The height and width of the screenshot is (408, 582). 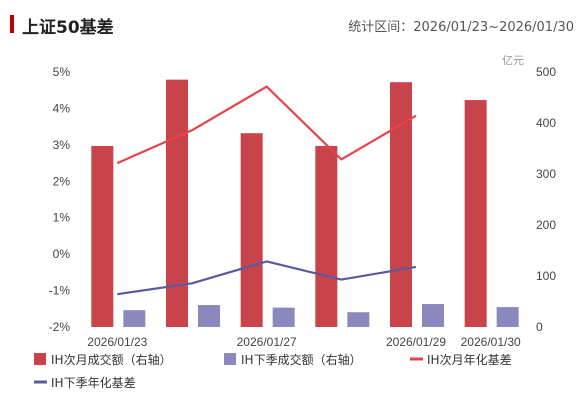 I want to click on left-axis-tick-label: 0%, so click(x=62, y=254).